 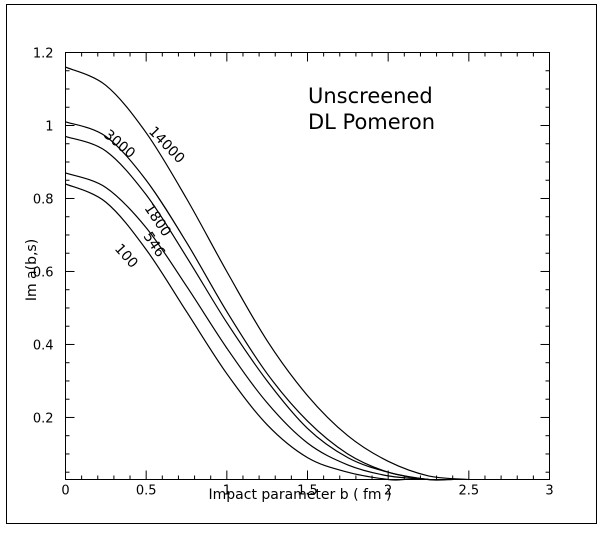 What do you see at coordinates (371, 122) in the screenshot?
I see `annotation-line-2: DL Pomeron` at bounding box center [371, 122].